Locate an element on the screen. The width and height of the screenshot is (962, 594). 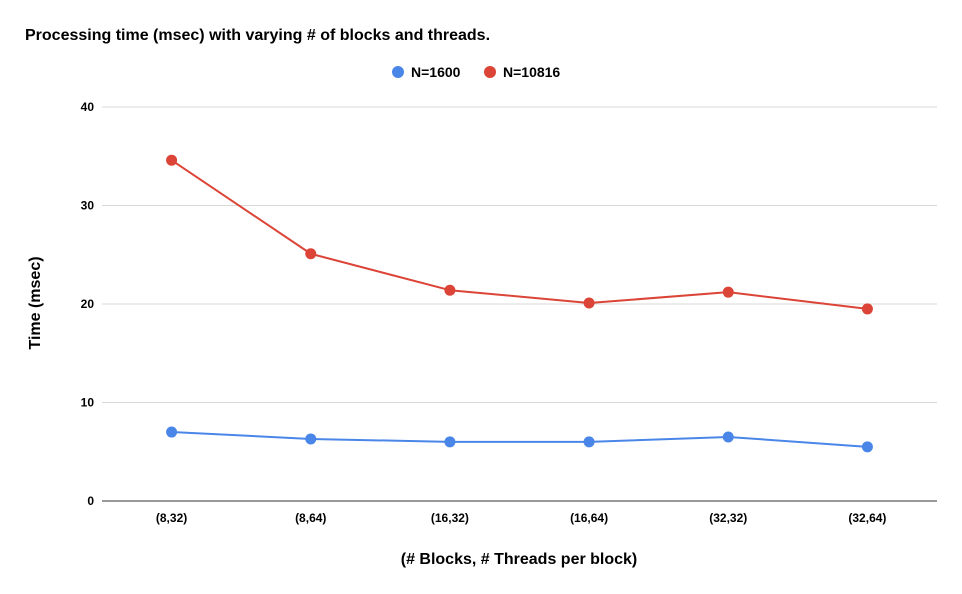
legend-label-n1600: N=1600 is located at coordinates (436, 72).